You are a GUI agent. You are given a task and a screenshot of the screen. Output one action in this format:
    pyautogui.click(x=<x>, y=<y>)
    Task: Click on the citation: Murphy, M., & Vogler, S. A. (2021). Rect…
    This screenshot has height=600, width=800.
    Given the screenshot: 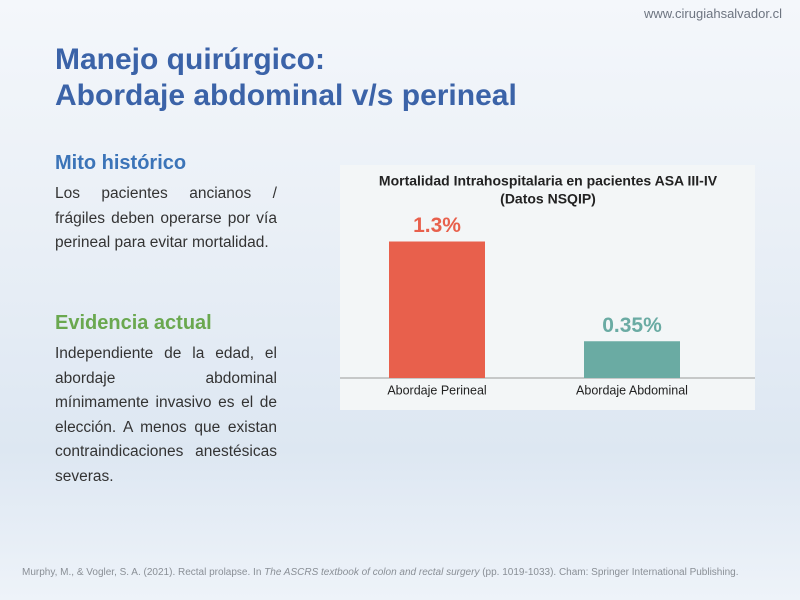 What is the action you would take?
    pyautogui.click(x=380, y=572)
    